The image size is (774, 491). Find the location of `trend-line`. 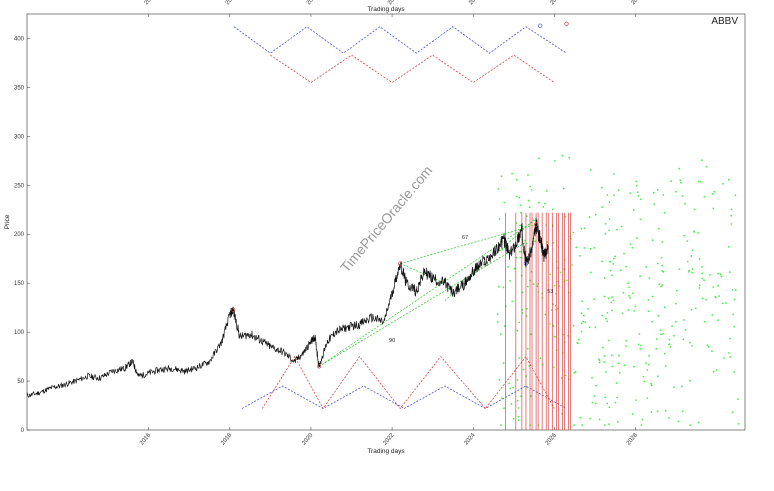

trend-line is located at coordinates (422, 273).